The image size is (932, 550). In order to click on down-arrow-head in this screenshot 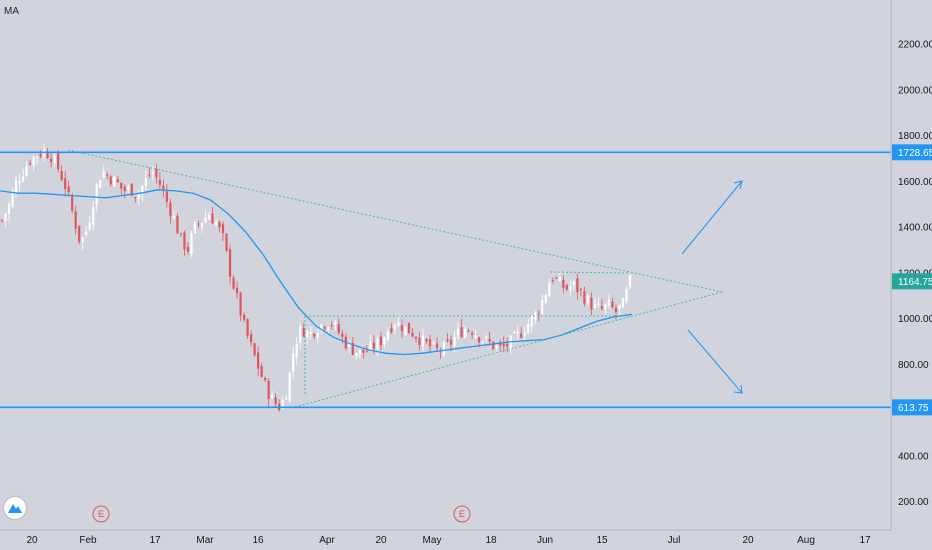, I will do `click(738, 389)`.